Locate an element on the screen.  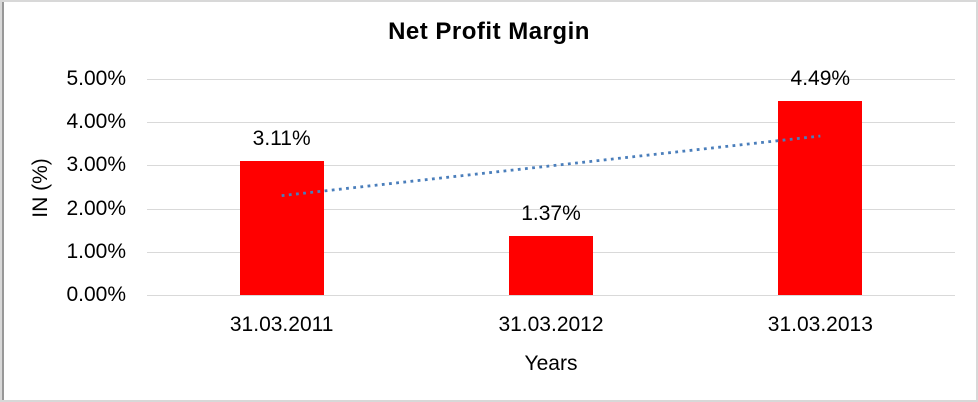
bar-value-label: 3.11% is located at coordinates (281, 138).